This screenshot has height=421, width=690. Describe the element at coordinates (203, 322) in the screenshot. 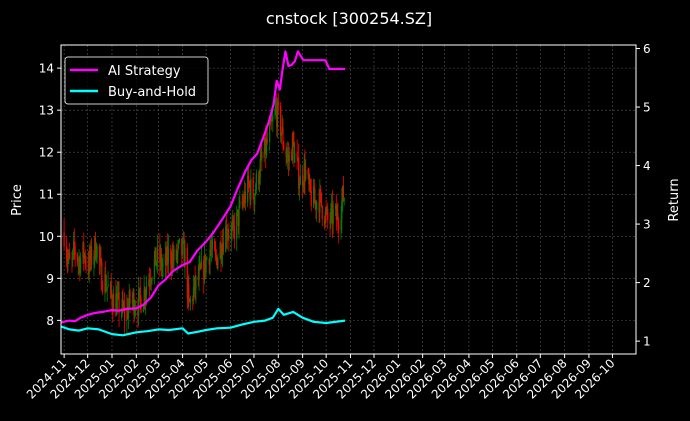

I see `series-line-buy-and-hold` at that location.